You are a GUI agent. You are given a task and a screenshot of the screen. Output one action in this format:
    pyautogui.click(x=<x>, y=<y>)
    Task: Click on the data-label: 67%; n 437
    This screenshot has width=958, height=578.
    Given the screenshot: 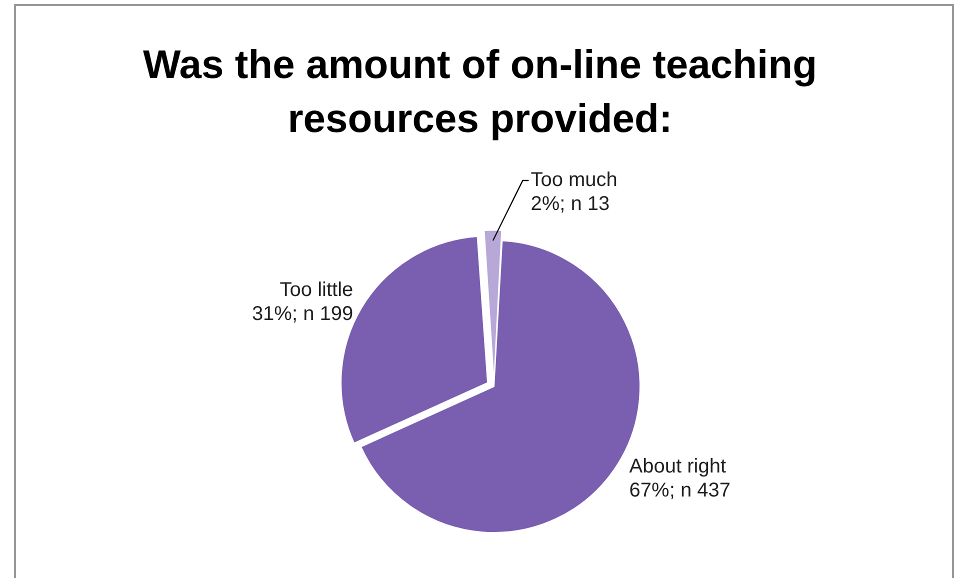 What is the action you would take?
    pyautogui.click(x=679, y=491)
    